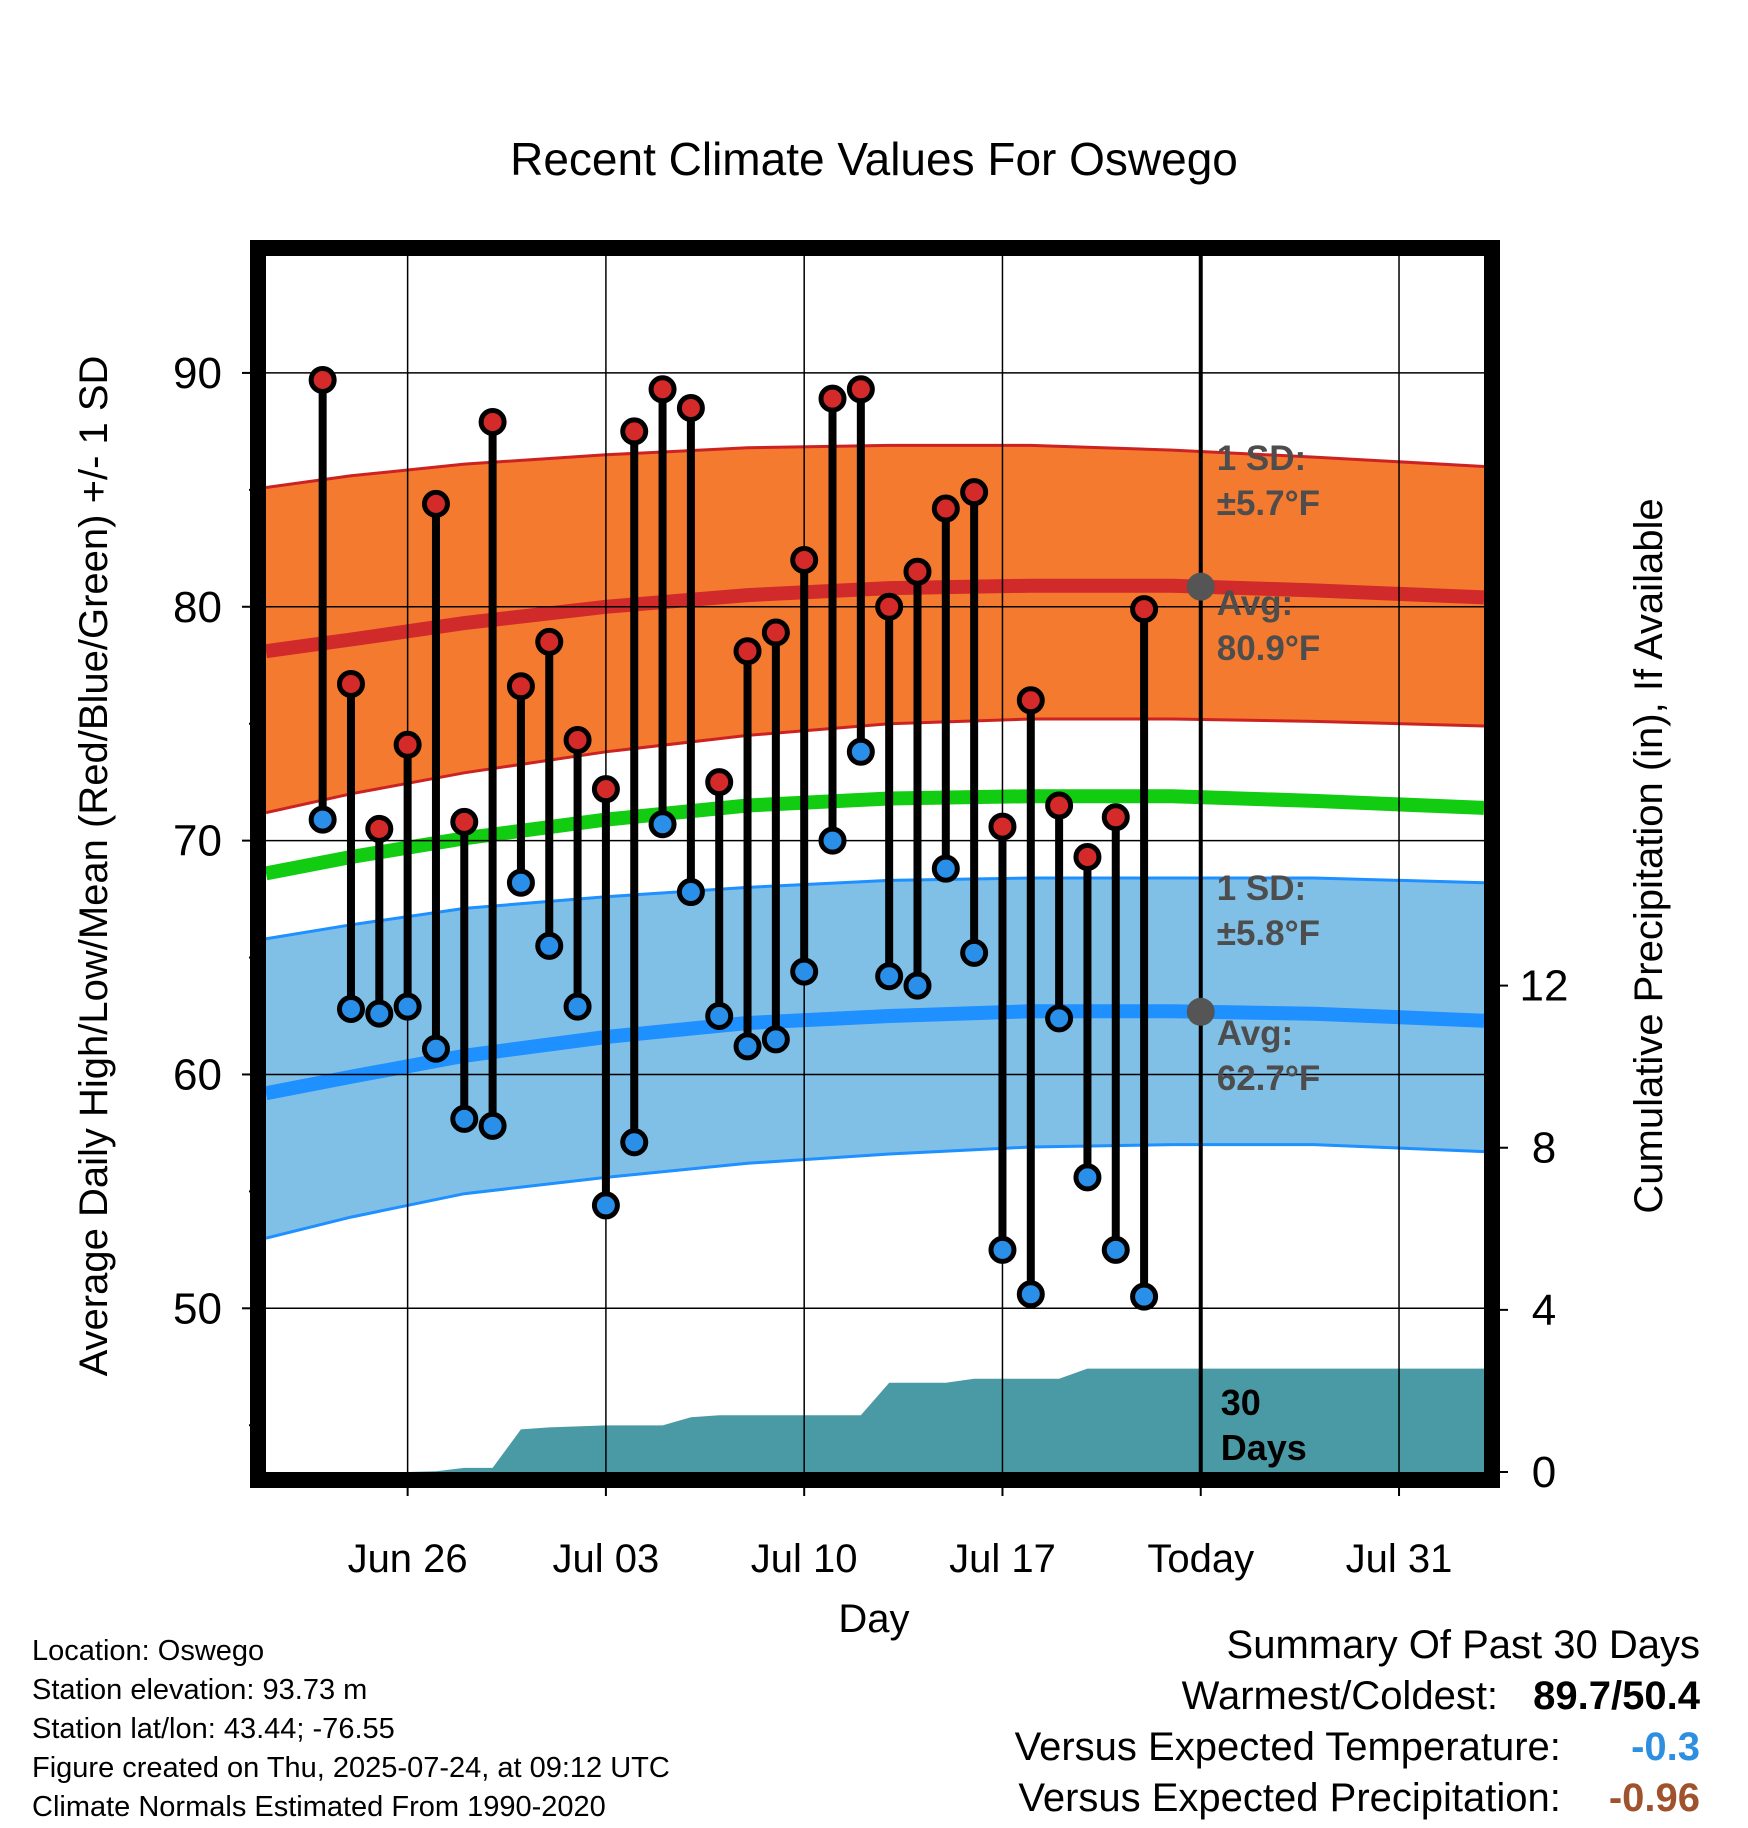 The width and height of the screenshot is (1748, 1828). What do you see at coordinates (1544, 1310) in the screenshot?
I see `y2-tick-label: 4` at bounding box center [1544, 1310].